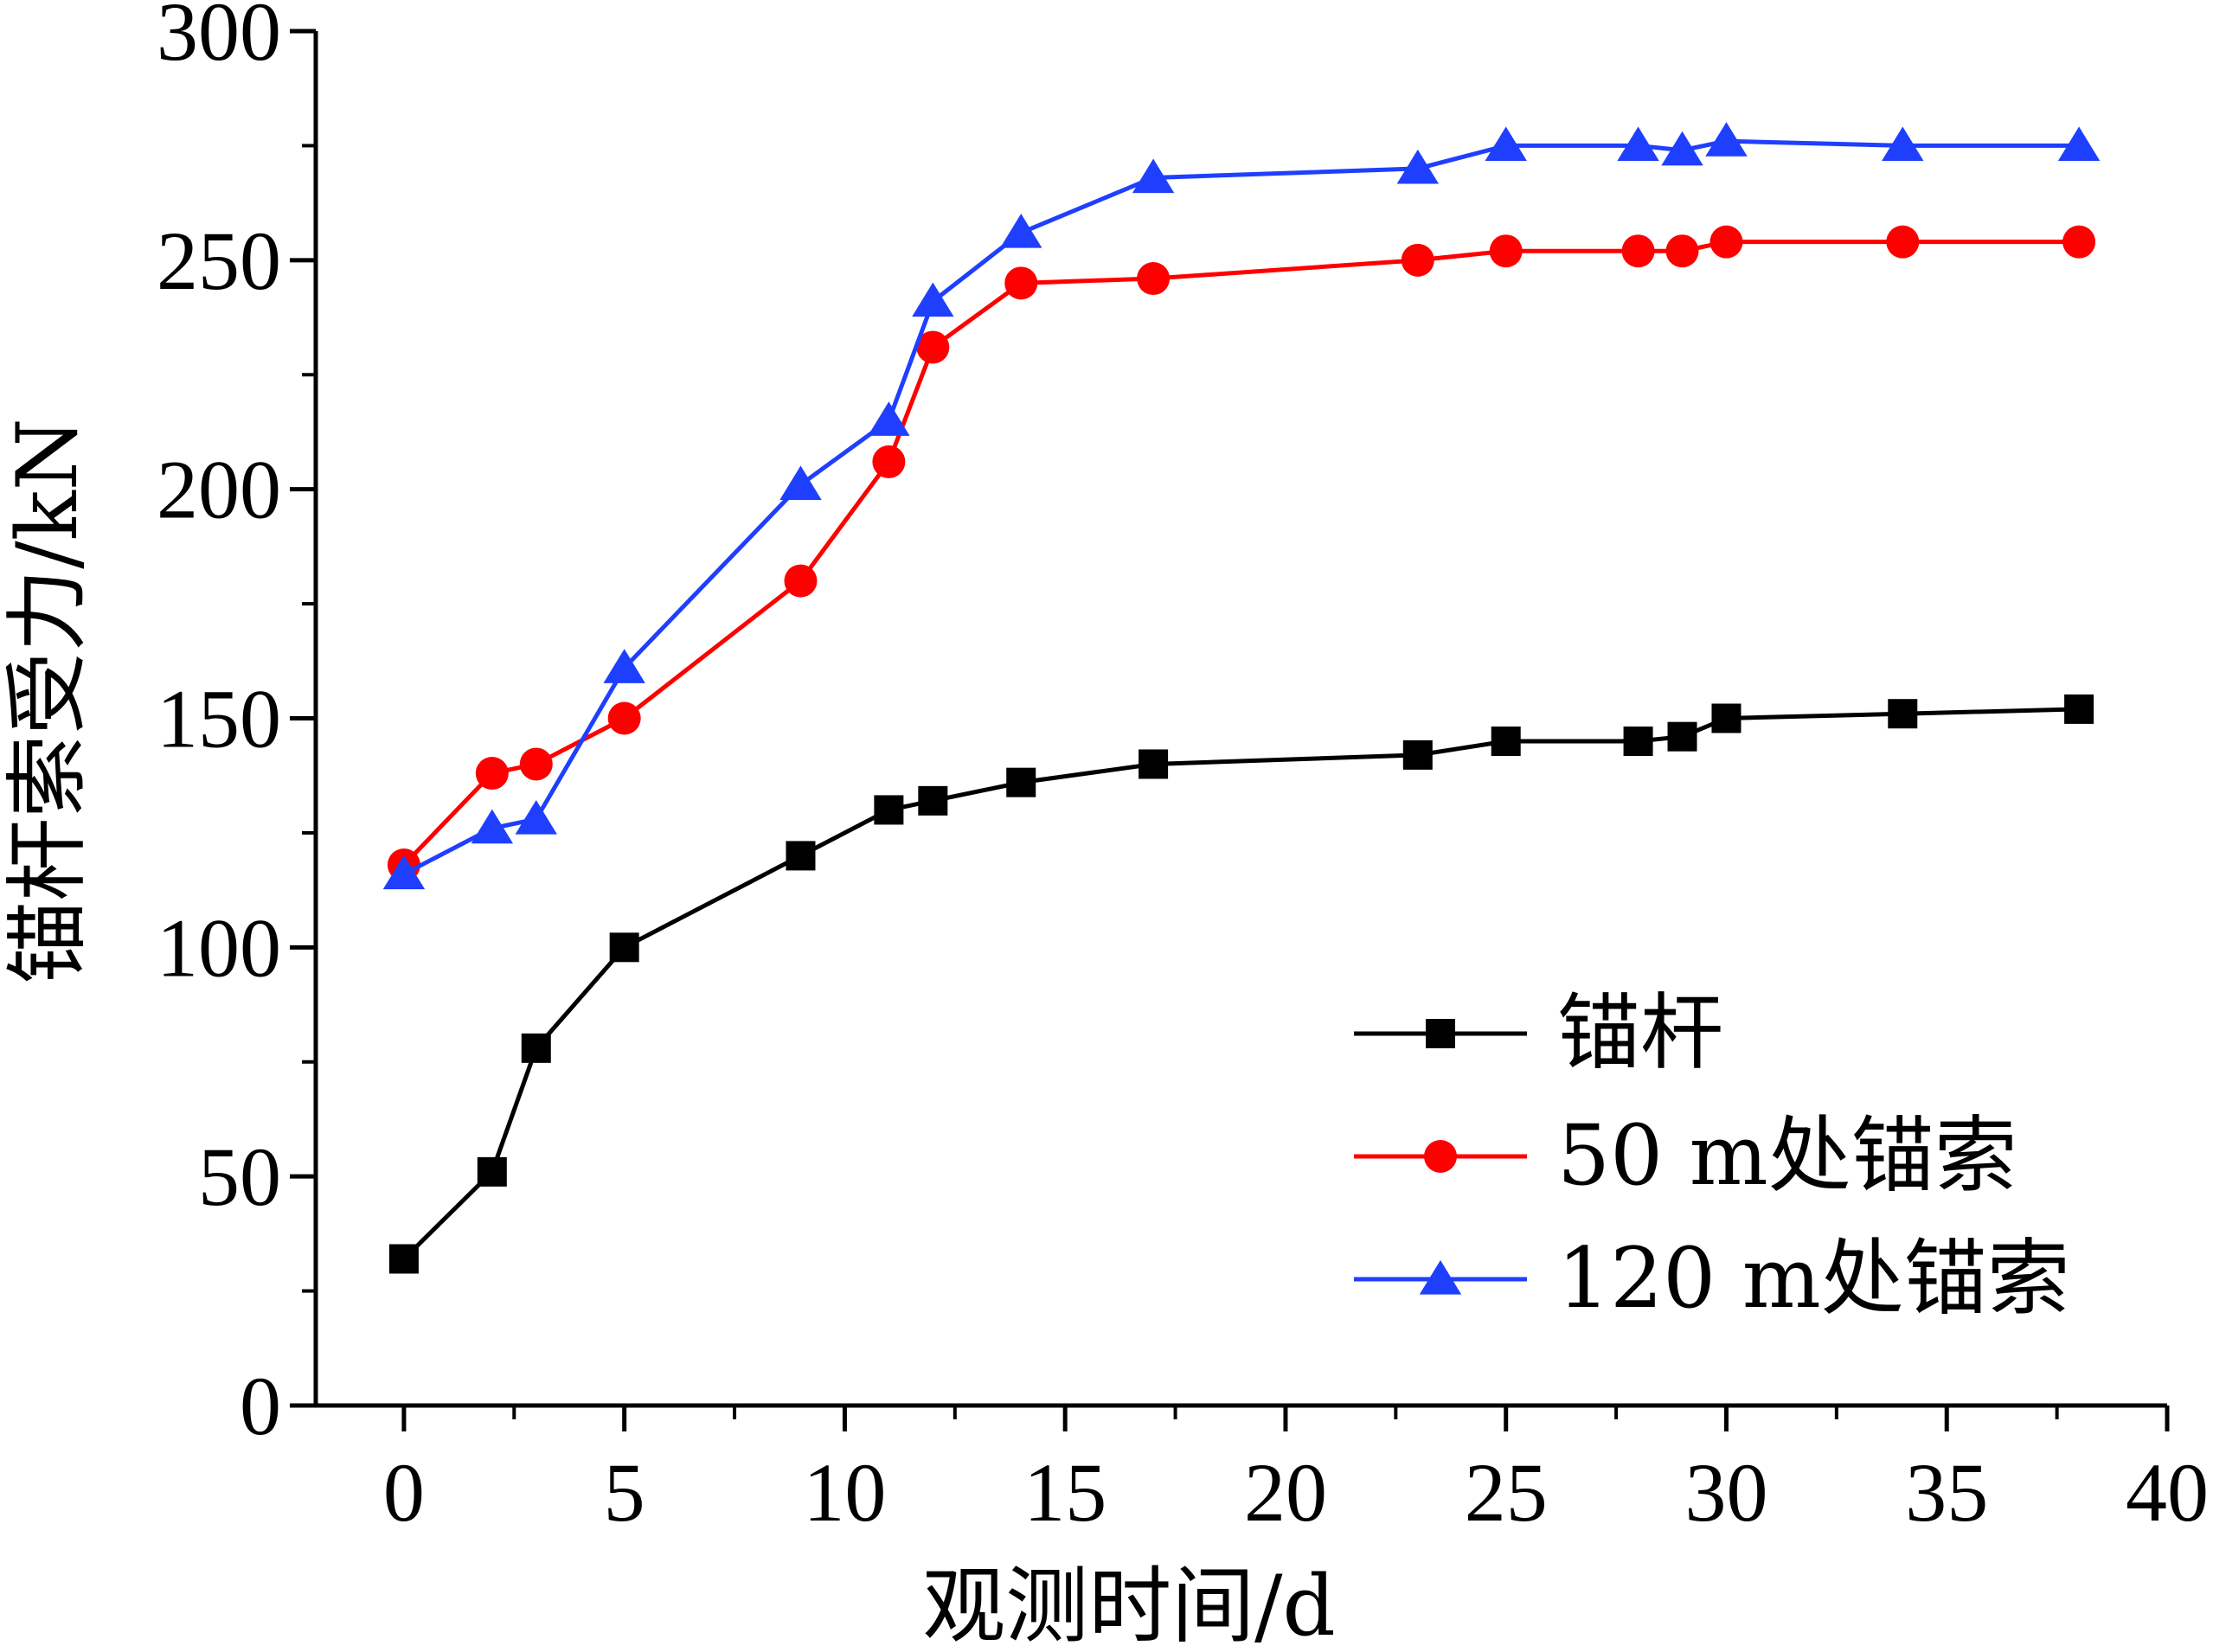  What do you see at coordinates (219, 947) in the screenshot?
I see `y-tick-label: 100` at bounding box center [219, 947].